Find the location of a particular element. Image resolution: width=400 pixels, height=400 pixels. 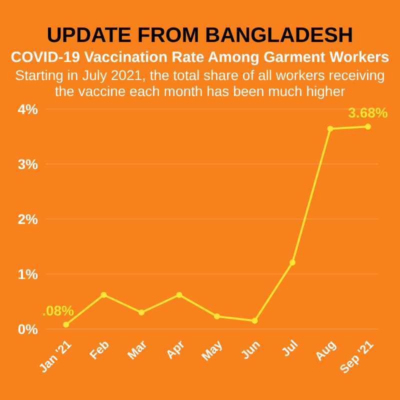

y-tick-label: 0% is located at coordinates (28, 328).